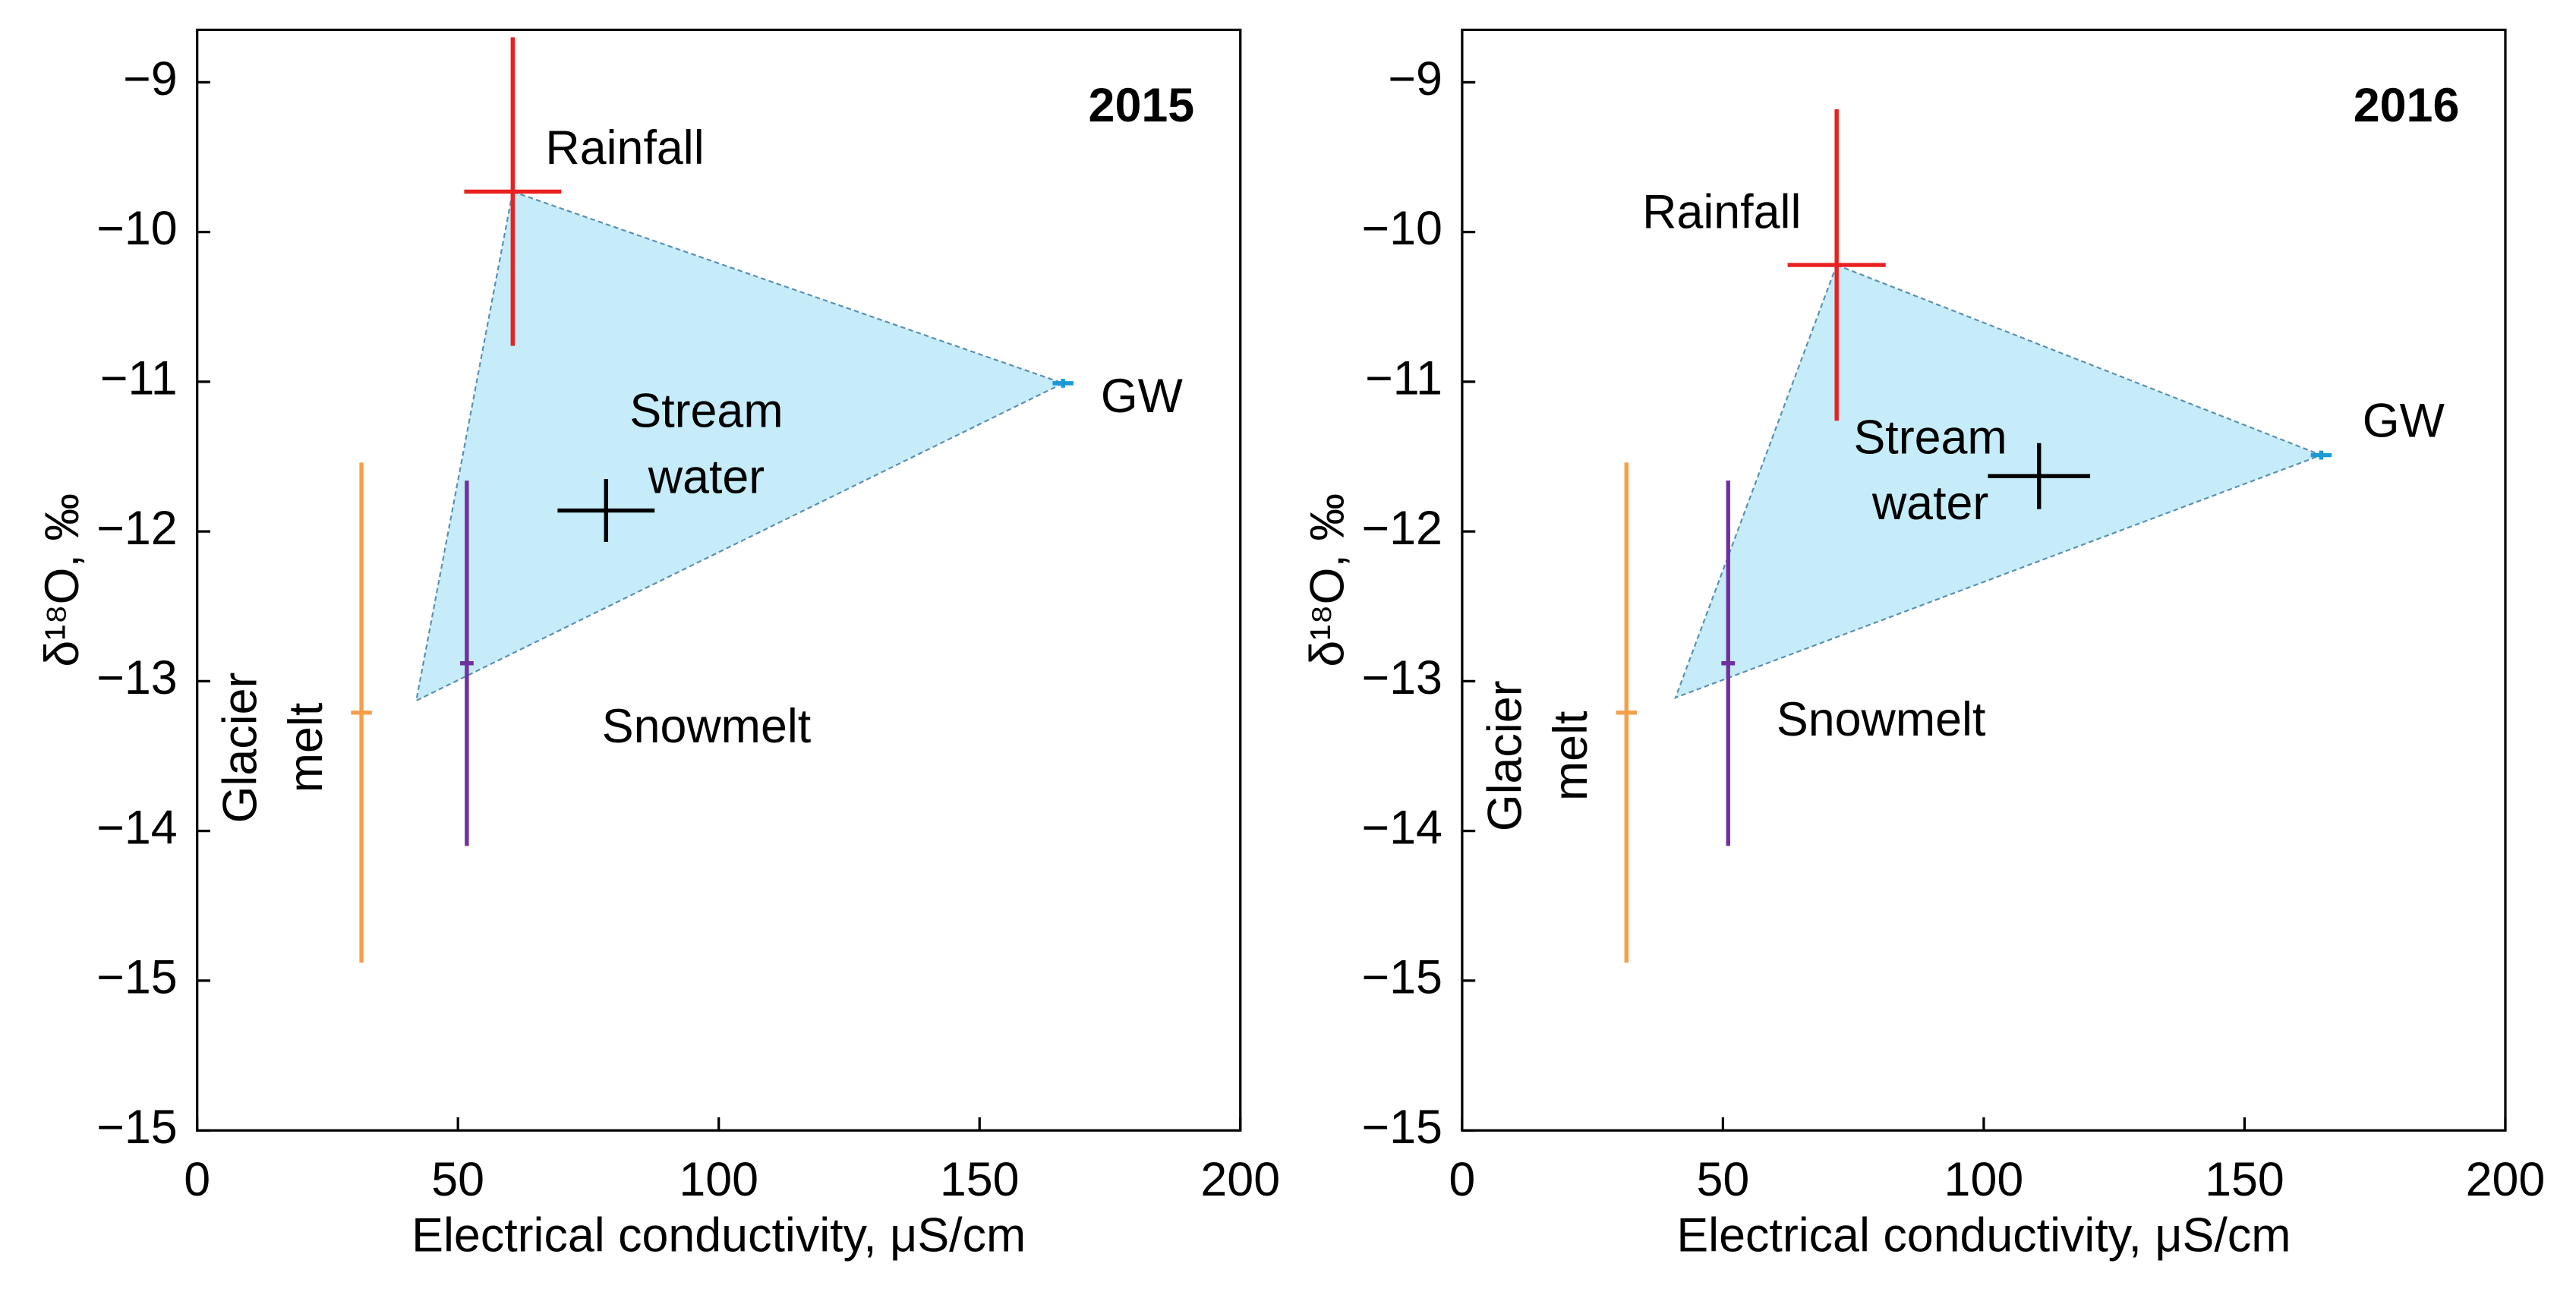 This screenshot has width=2576, height=1295. What do you see at coordinates (1142, 105) in the screenshot?
I see `panel-title: 2015` at bounding box center [1142, 105].